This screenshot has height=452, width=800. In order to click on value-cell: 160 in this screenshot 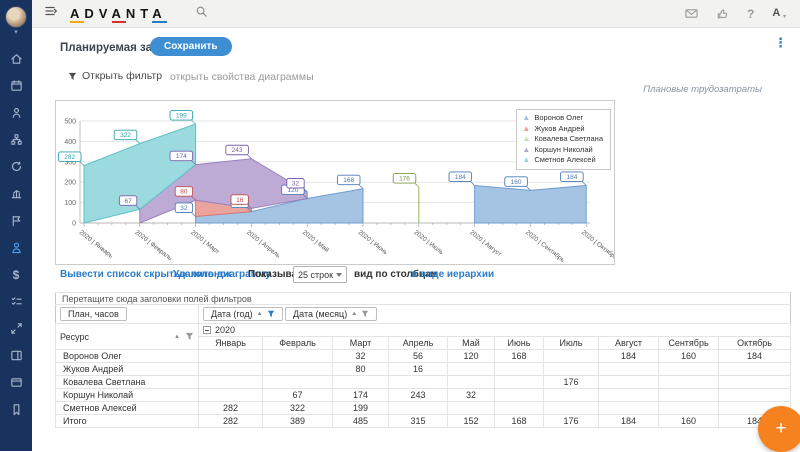, I will do `click(688, 421)`.